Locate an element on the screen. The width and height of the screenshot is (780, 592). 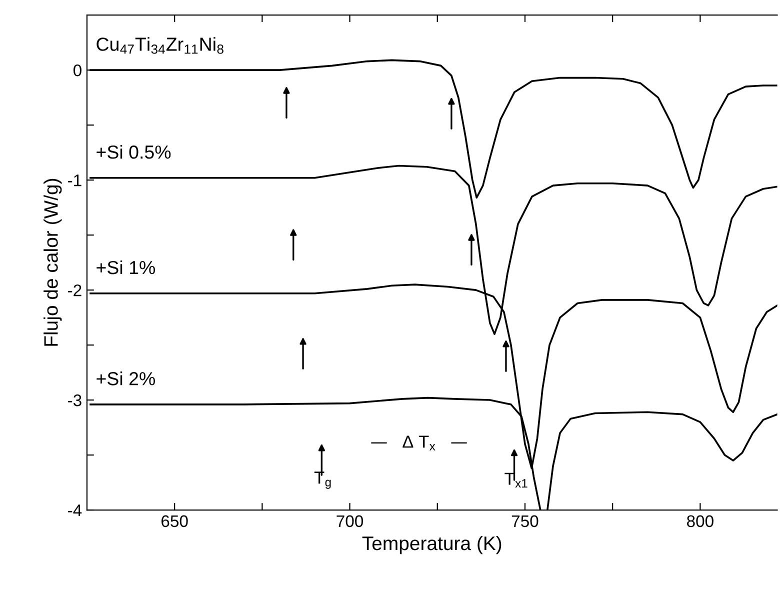
series-label: +Si 1% is located at coordinates (125, 267).